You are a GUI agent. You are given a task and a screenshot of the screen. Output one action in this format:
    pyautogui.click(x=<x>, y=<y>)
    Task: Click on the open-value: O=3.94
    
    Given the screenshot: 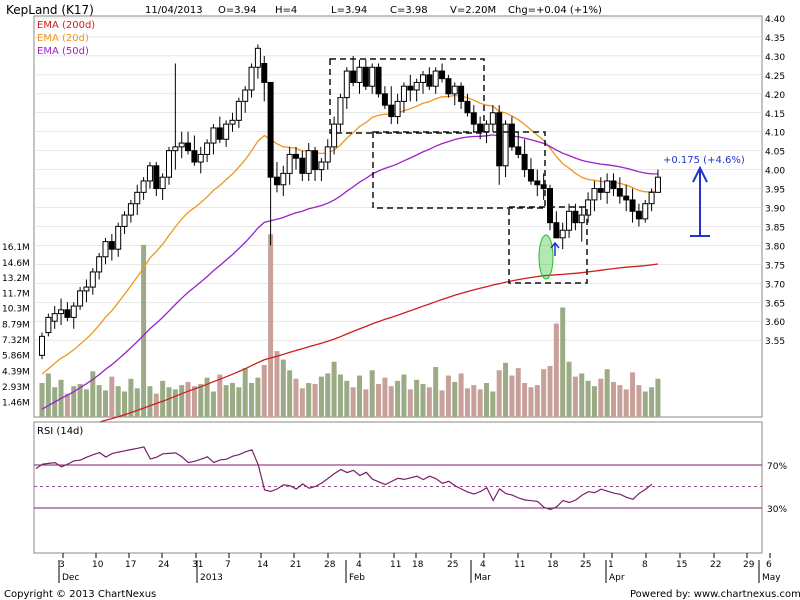 What is the action you would take?
    pyautogui.click(x=237, y=10)
    